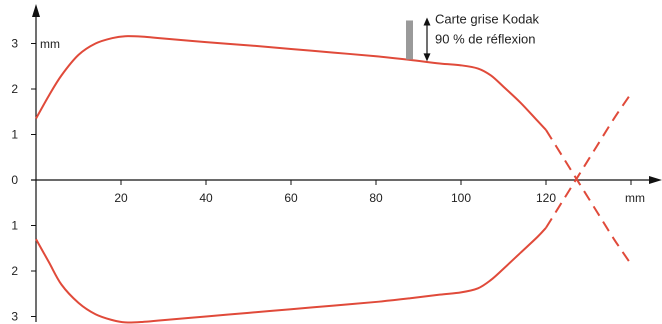 The height and width of the screenshot is (324, 662). What do you see at coordinates (487, 18) in the screenshot?
I see `annotation-line-1: Carte grise Kodak` at bounding box center [487, 18].